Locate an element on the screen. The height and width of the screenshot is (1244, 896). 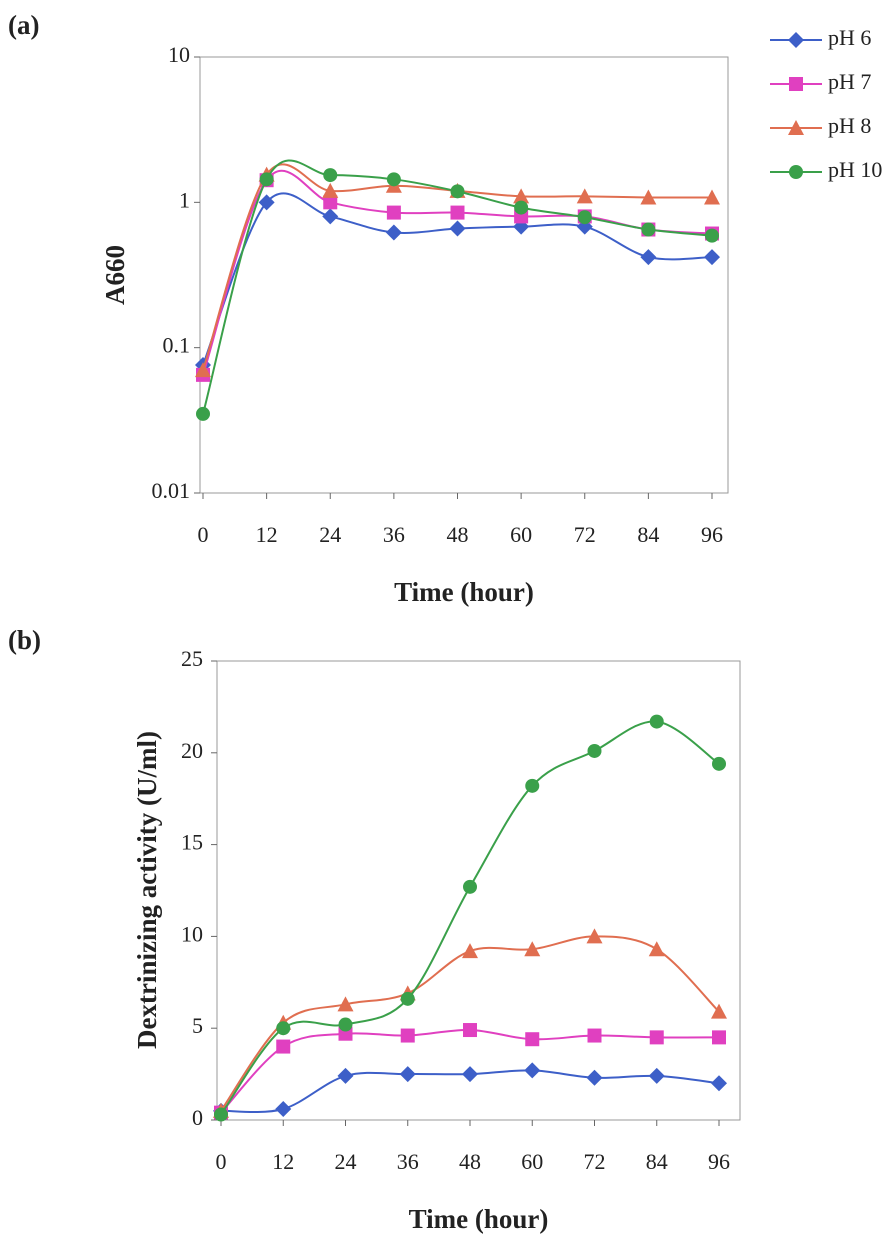
y-tick-label: 1 is located at coordinates (184, 199).